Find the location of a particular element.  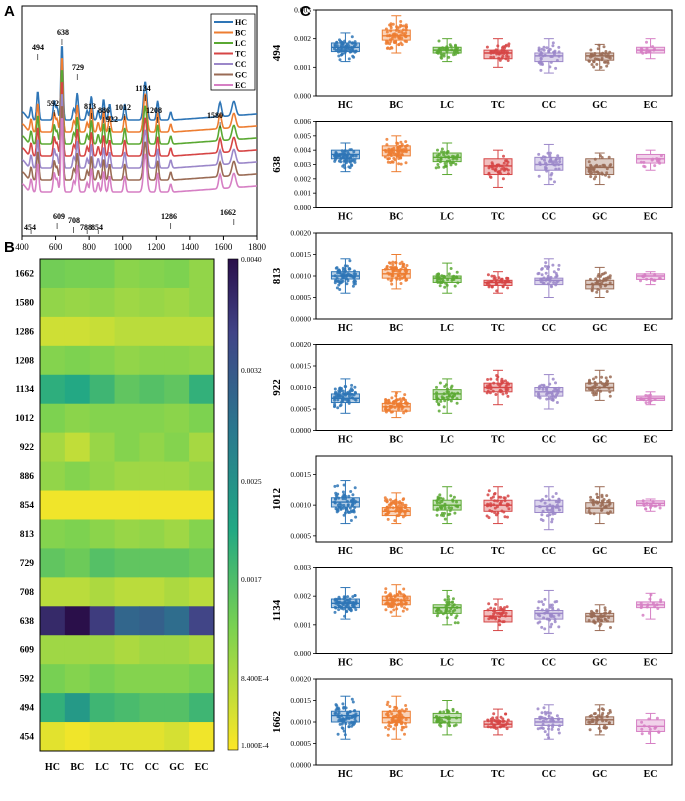

point-494-tc is located at coordinates (503, 47).